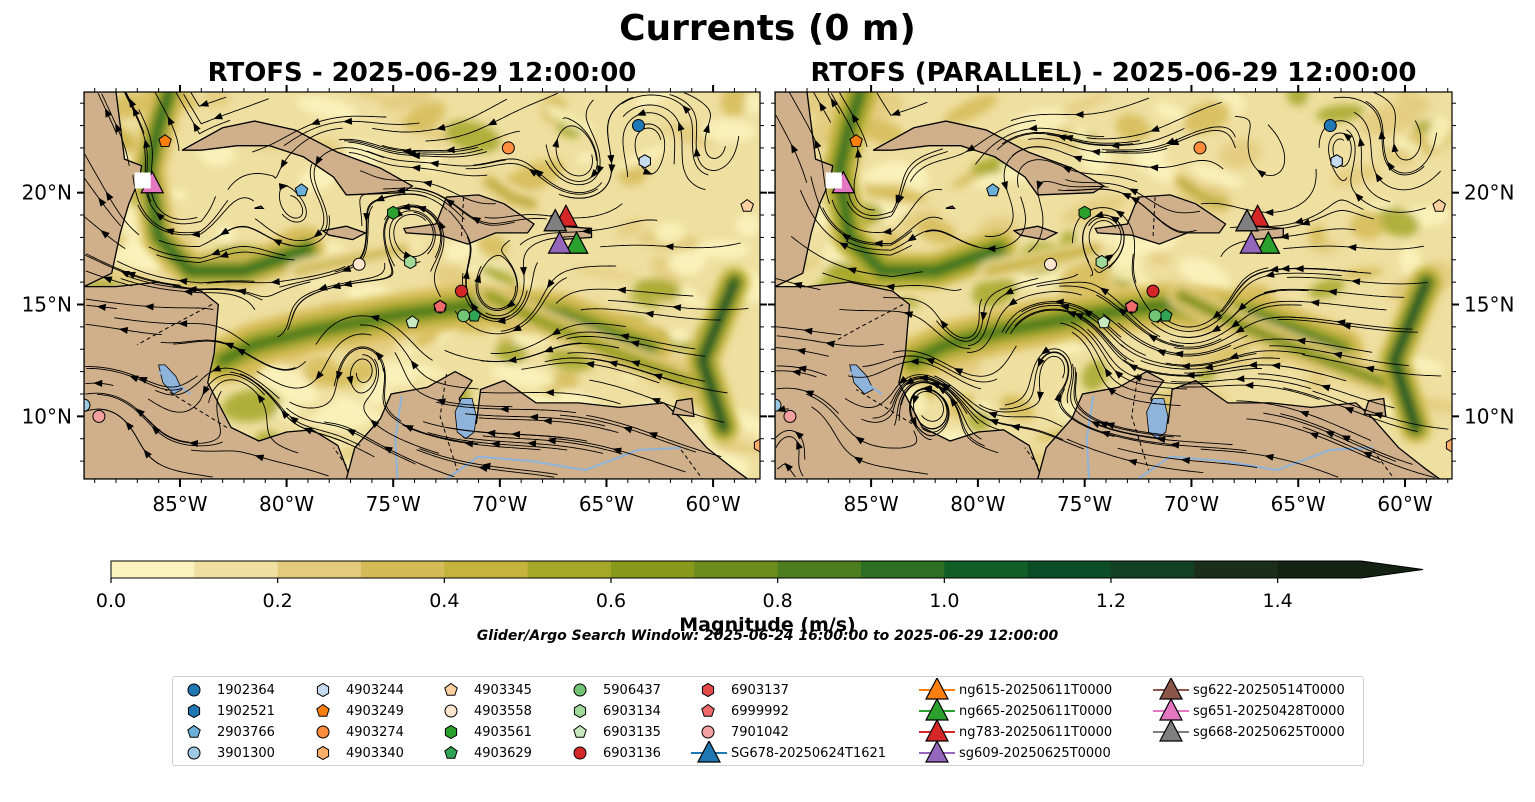 The image size is (1535, 802). Describe the element at coordinates (175, 325) in the screenshot. I see `country-border` at that location.